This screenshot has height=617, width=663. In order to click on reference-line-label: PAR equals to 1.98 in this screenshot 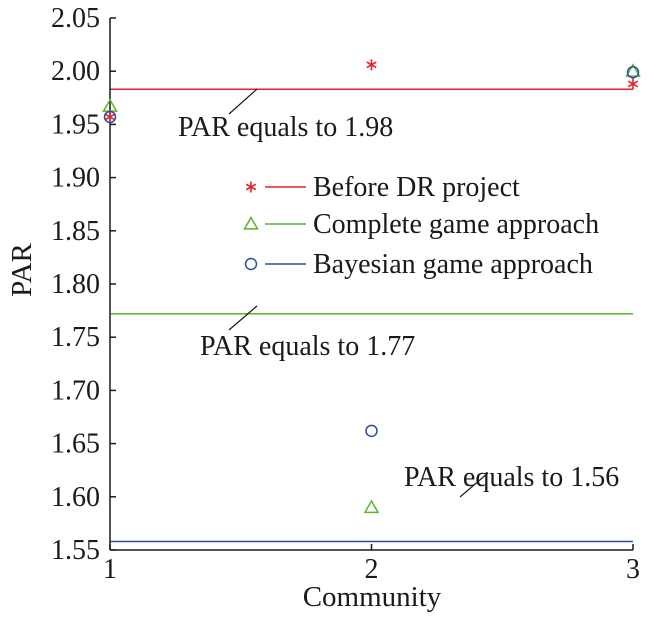, I will do `click(285, 127)`.